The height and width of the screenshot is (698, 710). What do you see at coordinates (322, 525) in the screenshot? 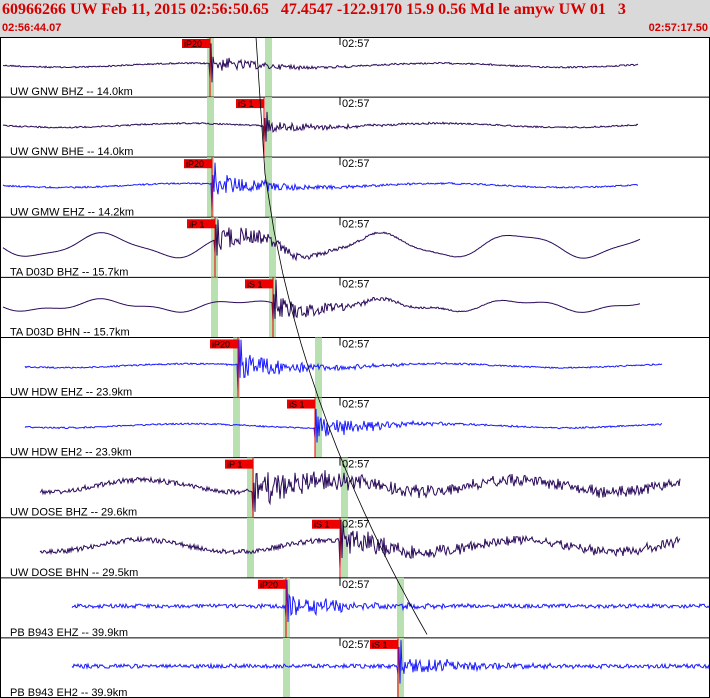
I see `pick-label-9: iS 1` at bounding box center [322, 525].